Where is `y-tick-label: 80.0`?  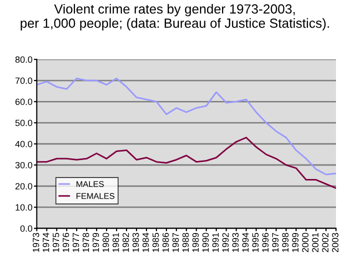
y-tick-label: 80.0 is located at coordinates (23, 59).